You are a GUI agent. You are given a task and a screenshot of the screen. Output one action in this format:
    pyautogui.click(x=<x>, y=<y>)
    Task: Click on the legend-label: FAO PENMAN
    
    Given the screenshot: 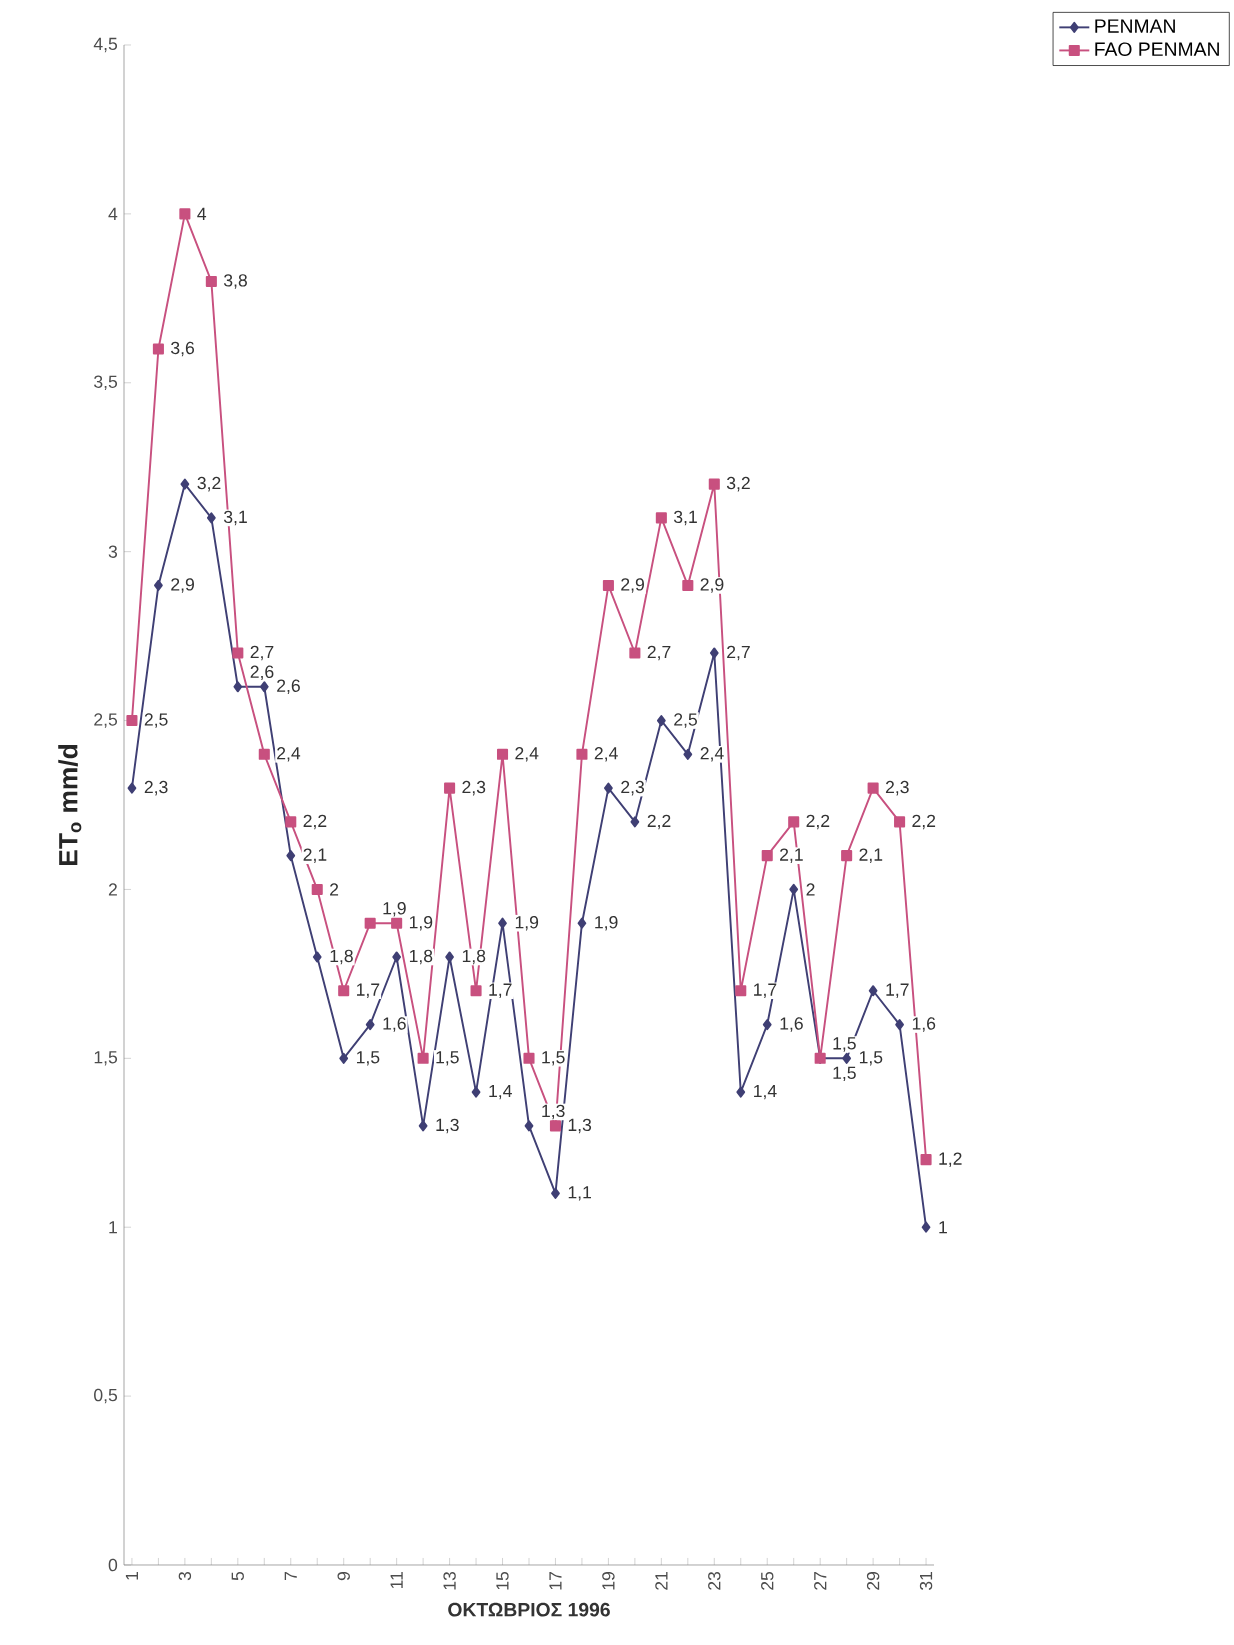 What is the action you would take?
    pyautogui.click(x=1157, y=49)
    